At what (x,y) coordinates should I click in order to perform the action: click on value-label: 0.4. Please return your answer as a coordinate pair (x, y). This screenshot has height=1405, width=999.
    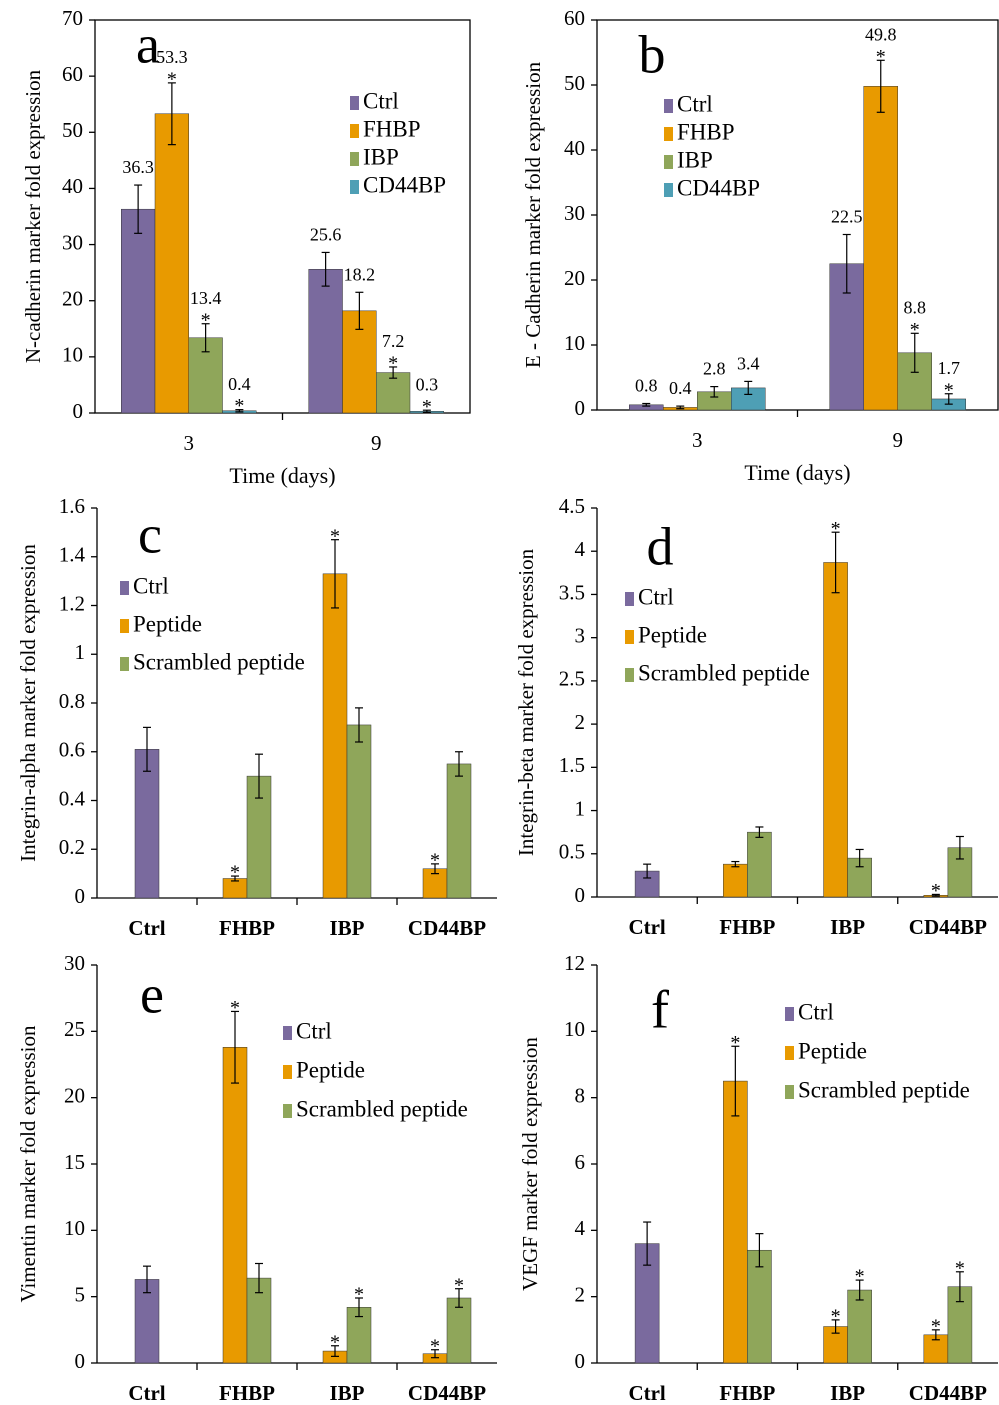
    Looking at the image, I should click on (680, 388).